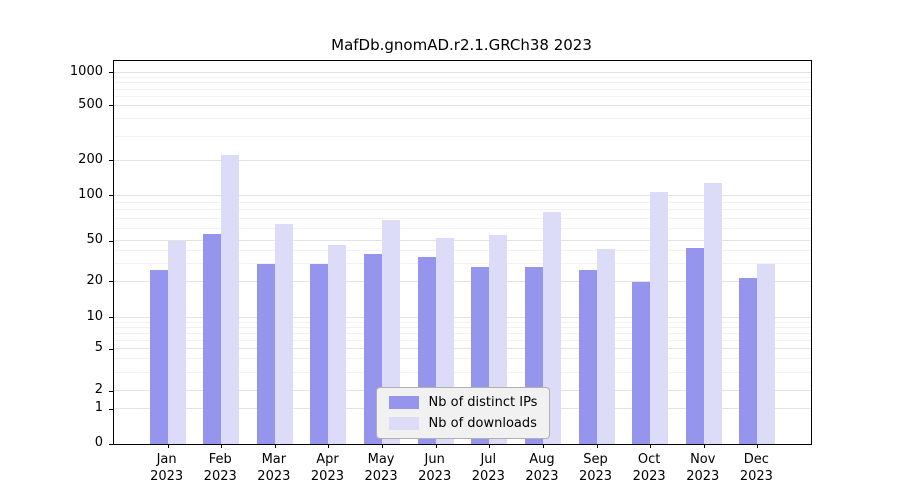  I want to click on y-tick-label: 500, so click(90, 104).